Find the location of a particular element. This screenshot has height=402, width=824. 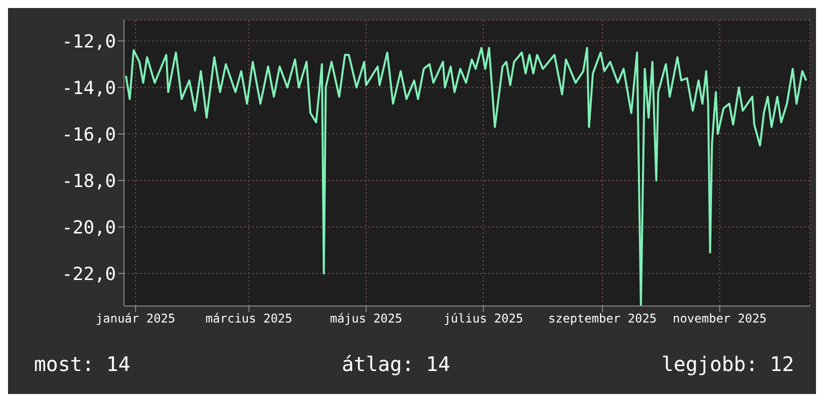

x-tick-label: május 2025 is located at coordinates (366, 319).